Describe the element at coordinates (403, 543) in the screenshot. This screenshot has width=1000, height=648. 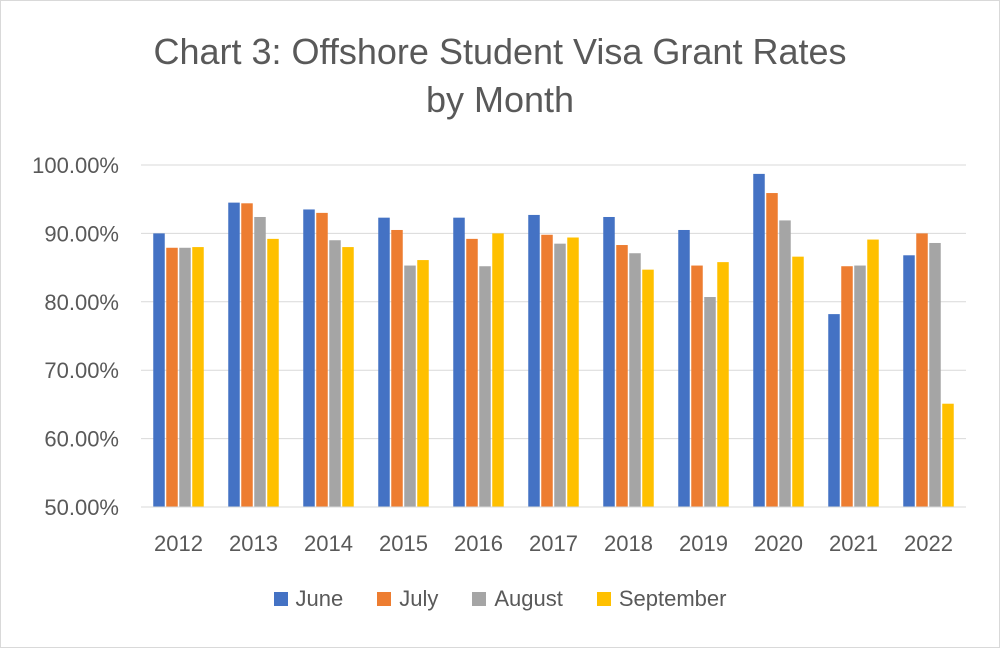
I see `x-tick-label: 2015` at that location.